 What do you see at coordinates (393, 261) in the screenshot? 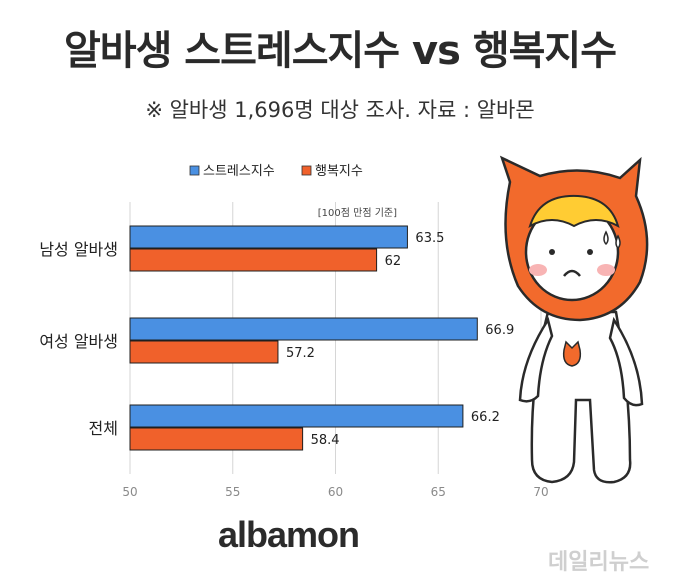
I see `data-label: 62` at bounding box center [393, 261].